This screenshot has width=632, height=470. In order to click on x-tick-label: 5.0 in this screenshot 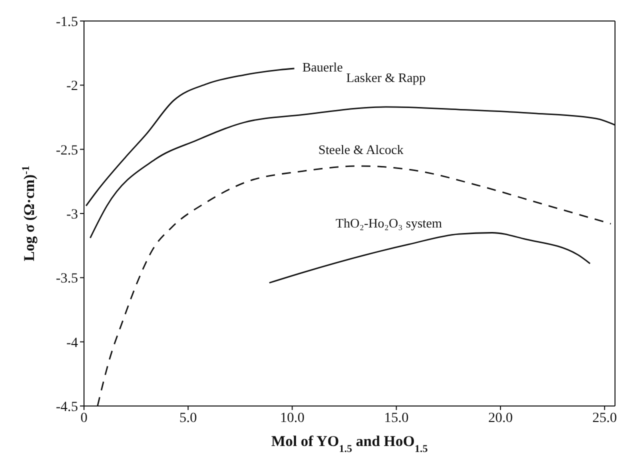, I will do `click(188, 418)`.